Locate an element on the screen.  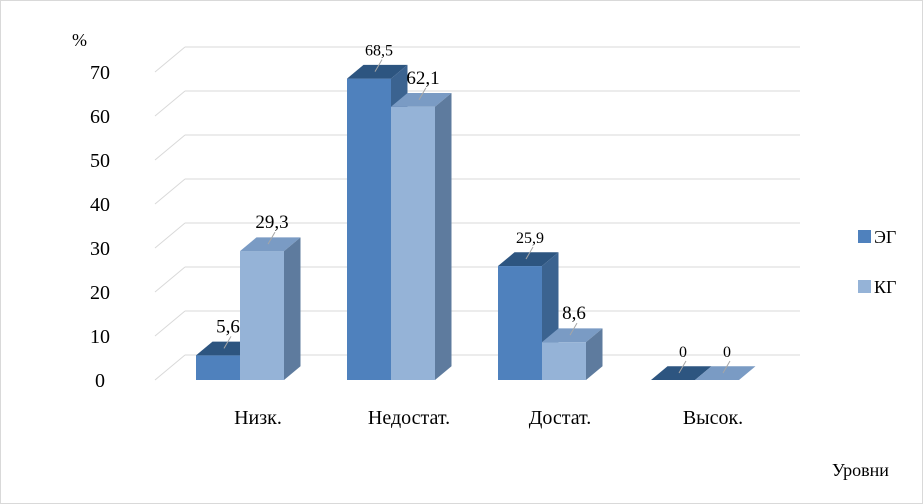
category-label: Недостат. is located at coordinates (409, 418).